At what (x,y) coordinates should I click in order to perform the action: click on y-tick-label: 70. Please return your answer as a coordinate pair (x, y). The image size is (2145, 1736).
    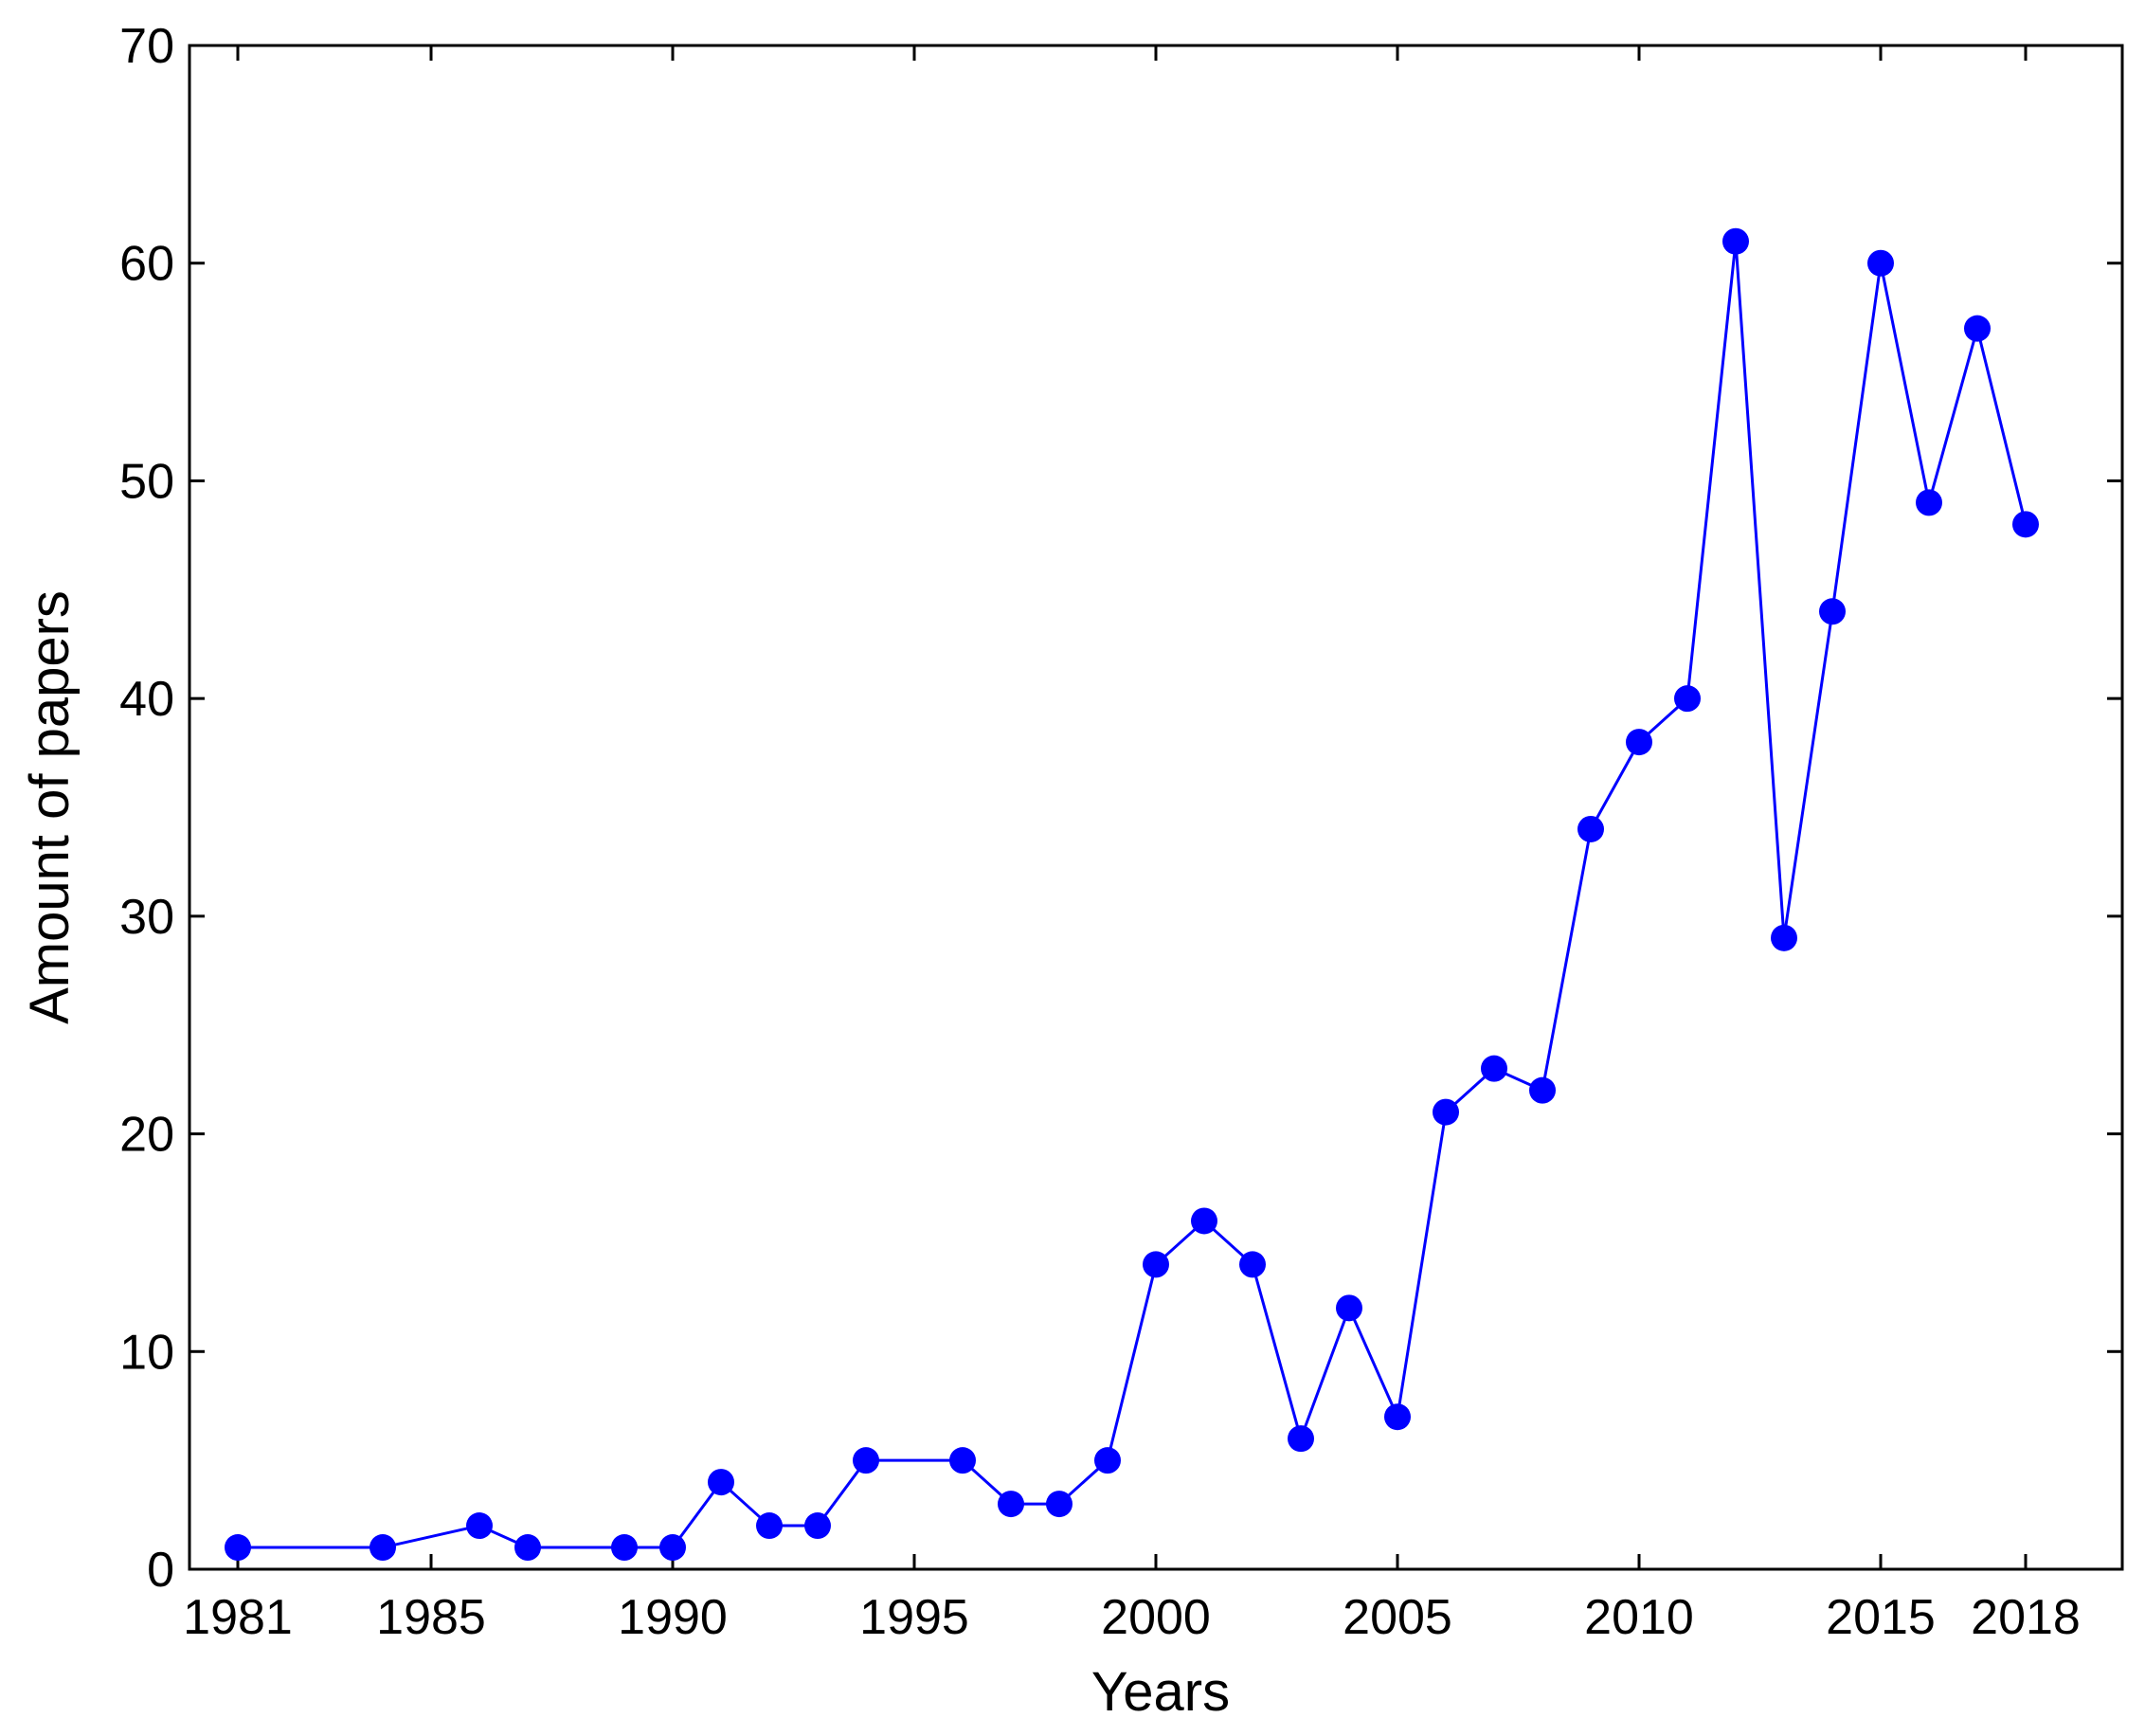
    Looking at the image, I should click on (146, 46).